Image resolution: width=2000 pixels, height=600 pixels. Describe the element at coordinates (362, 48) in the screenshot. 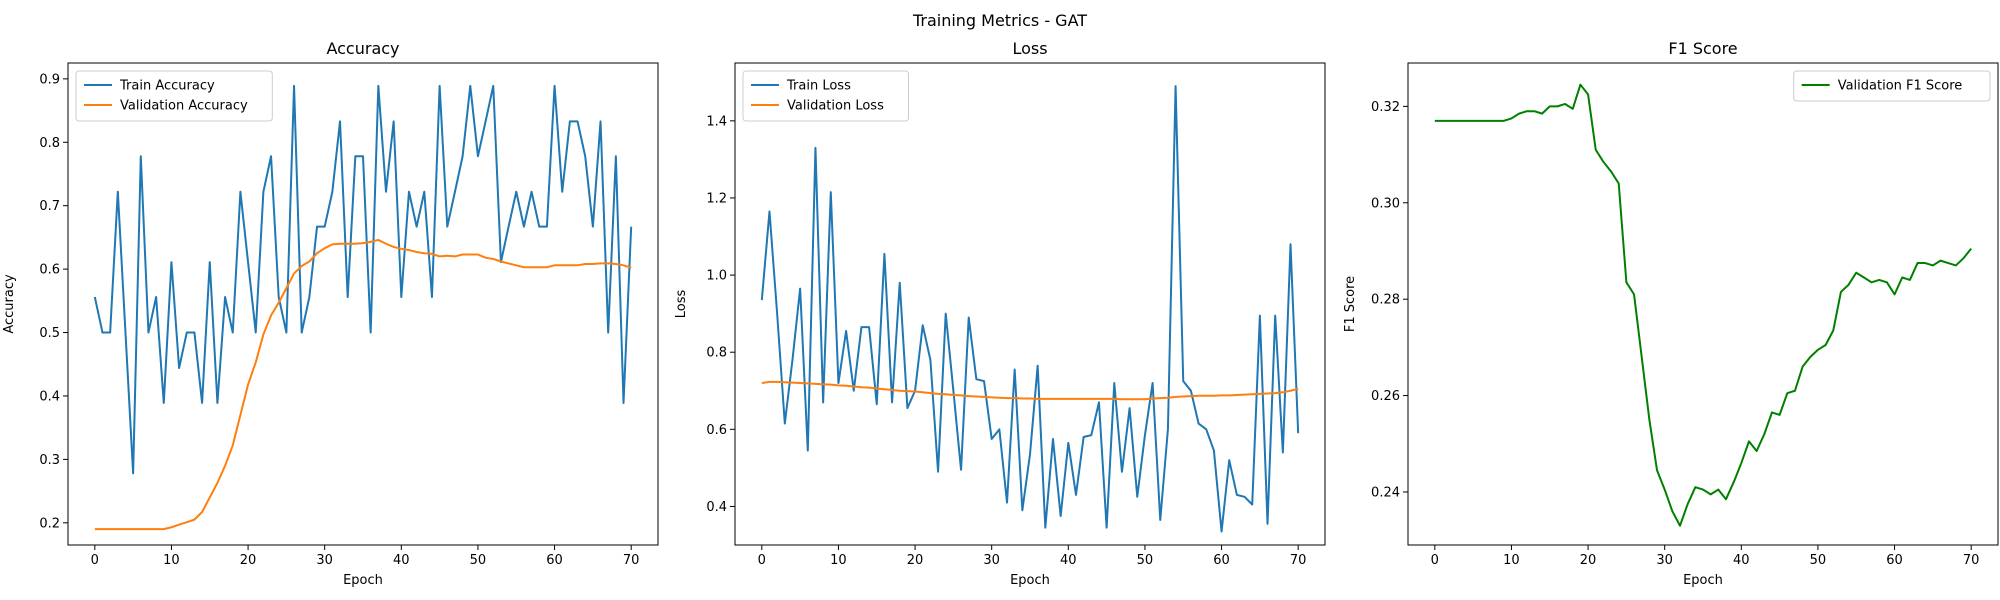

I see `subplot-title: Accuracy` at that location.